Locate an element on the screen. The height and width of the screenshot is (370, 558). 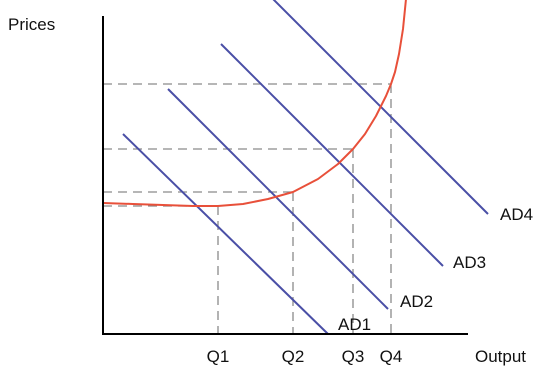
demand-curve-labels: AD1 AD2 AD3 AD4 is located at coordinates (435, 269).